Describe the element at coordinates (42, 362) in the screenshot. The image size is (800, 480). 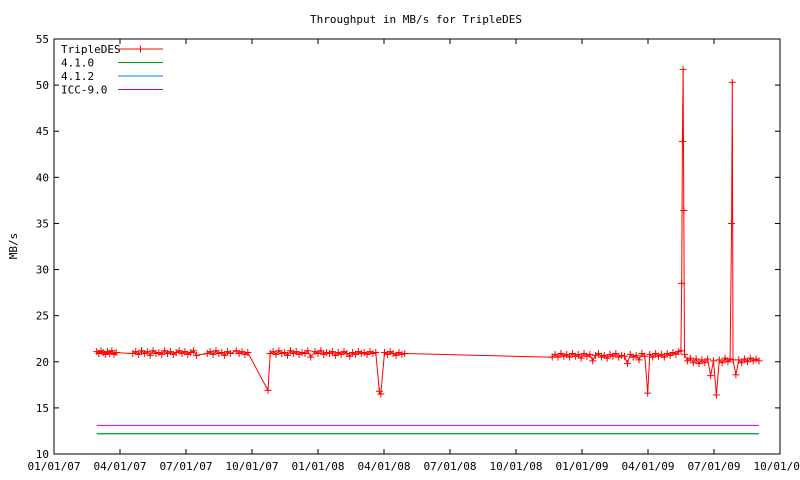
I see `y-tick-label: 20` at that location.